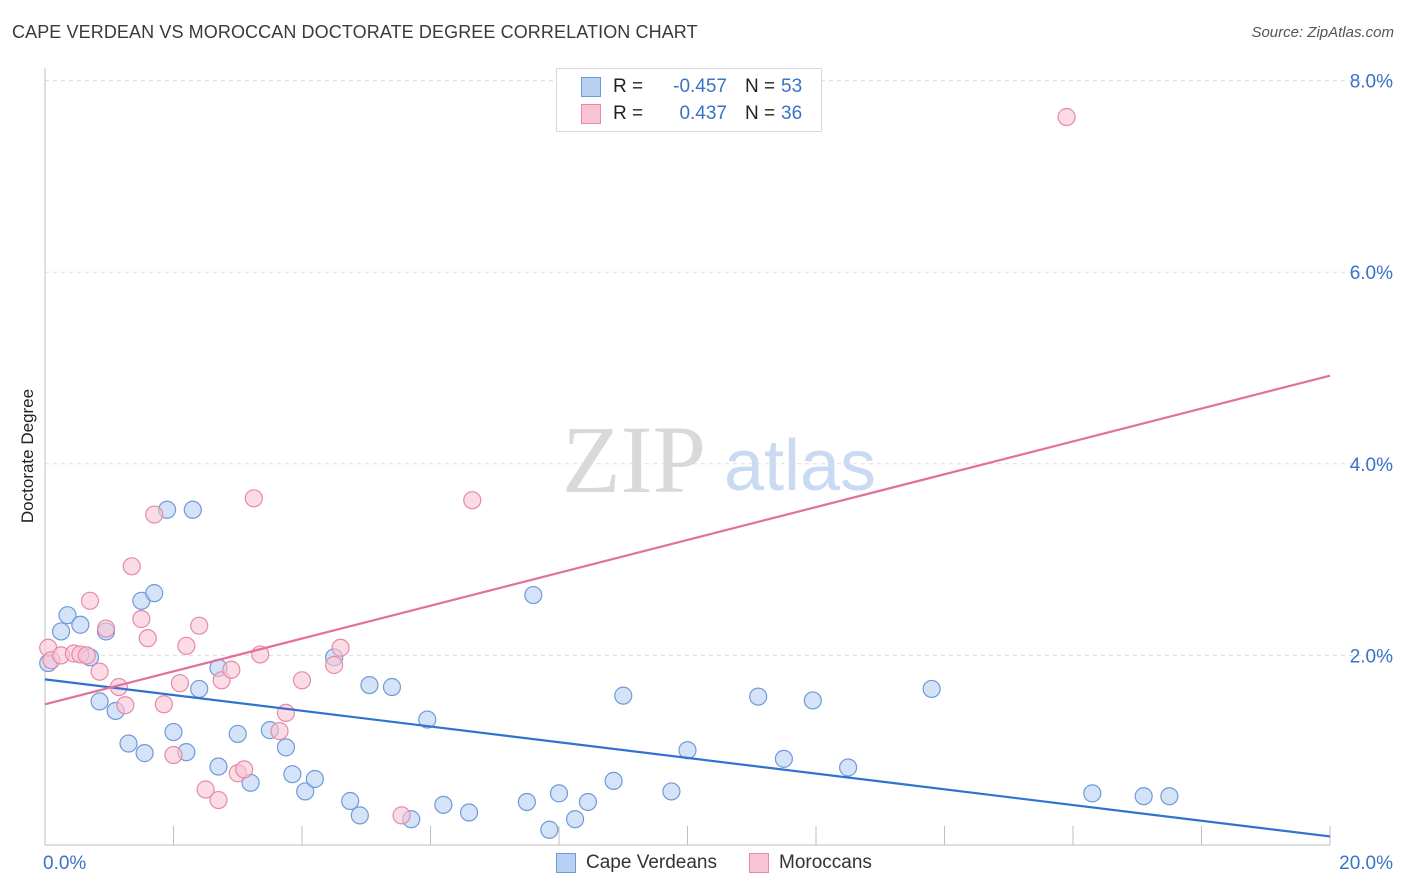  I want to click on watermark-atlas: atlas, so click(800, 466).